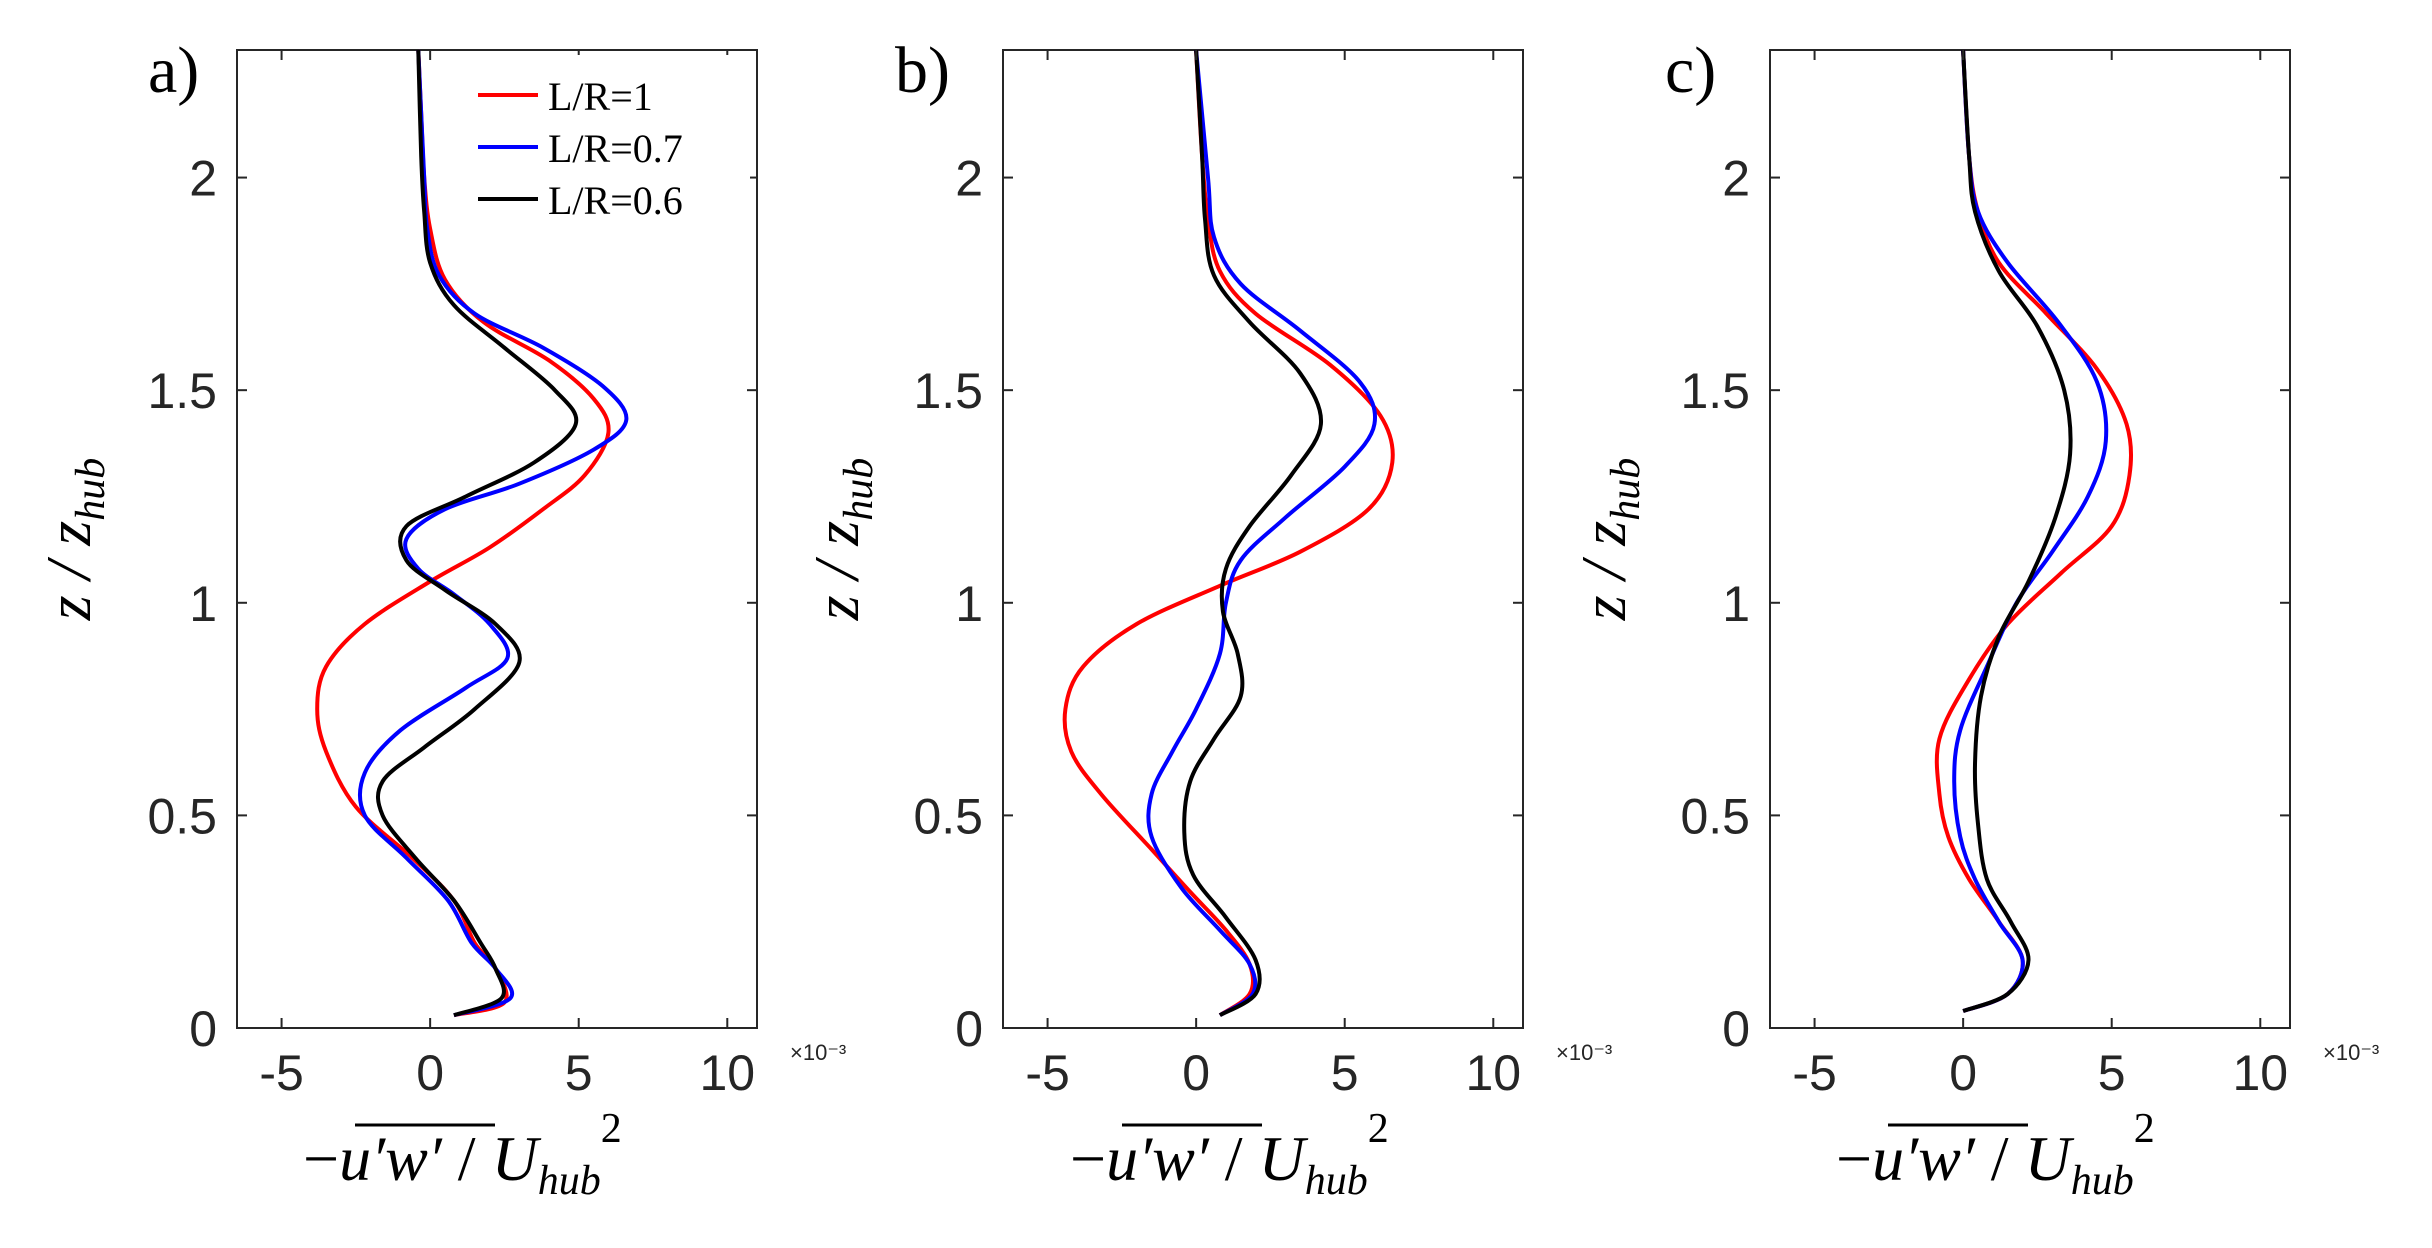  What do you see at coordinates (182, 391) in the screenshot?
I see `y-tick-label-a-3: 1.5` at bounding box center [182, 391].